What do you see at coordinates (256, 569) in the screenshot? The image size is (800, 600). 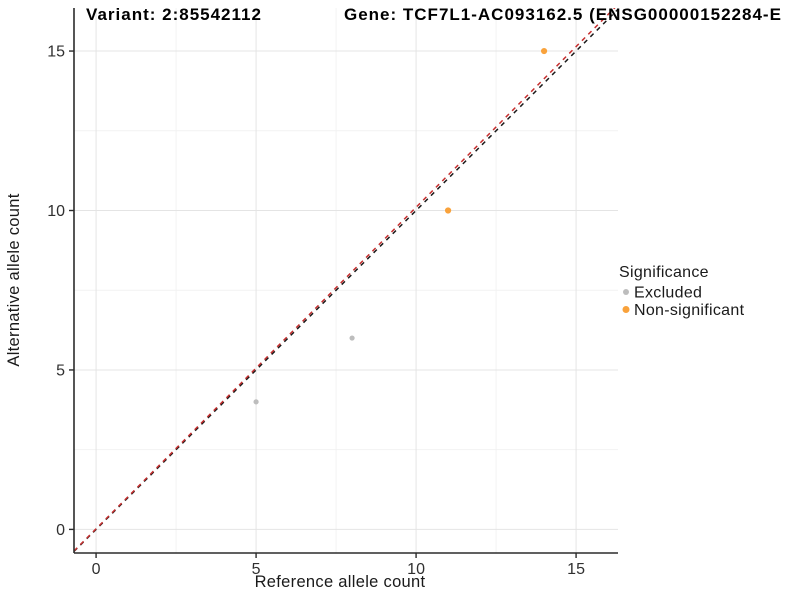 I see `x-tick-label: 5` at bounding box center [256, 569].